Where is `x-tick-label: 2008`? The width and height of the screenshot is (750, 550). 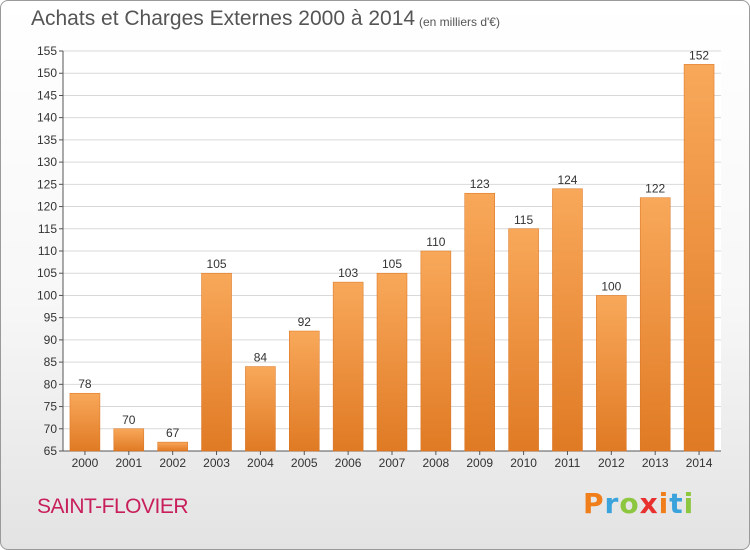
x-tick-label: 2008 is located at coordinates (436, 463).